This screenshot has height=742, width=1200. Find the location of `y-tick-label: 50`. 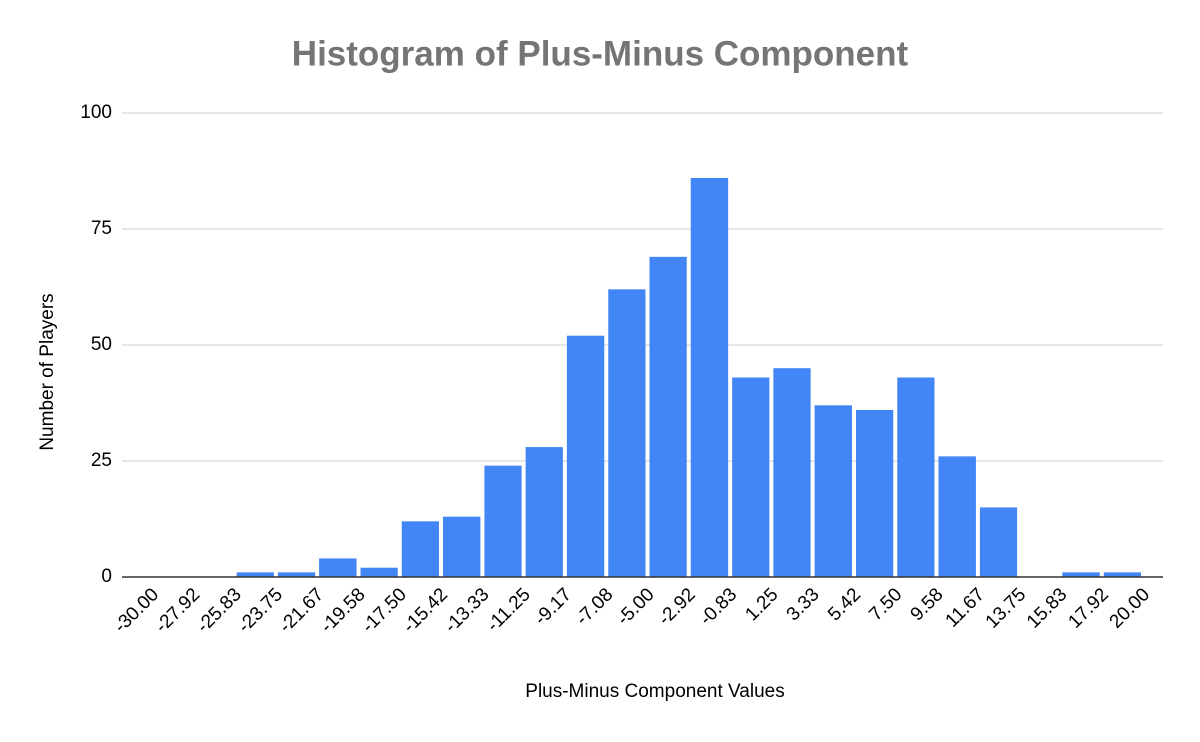

y-tick-label: 50 is located at coordinates (101, 344).